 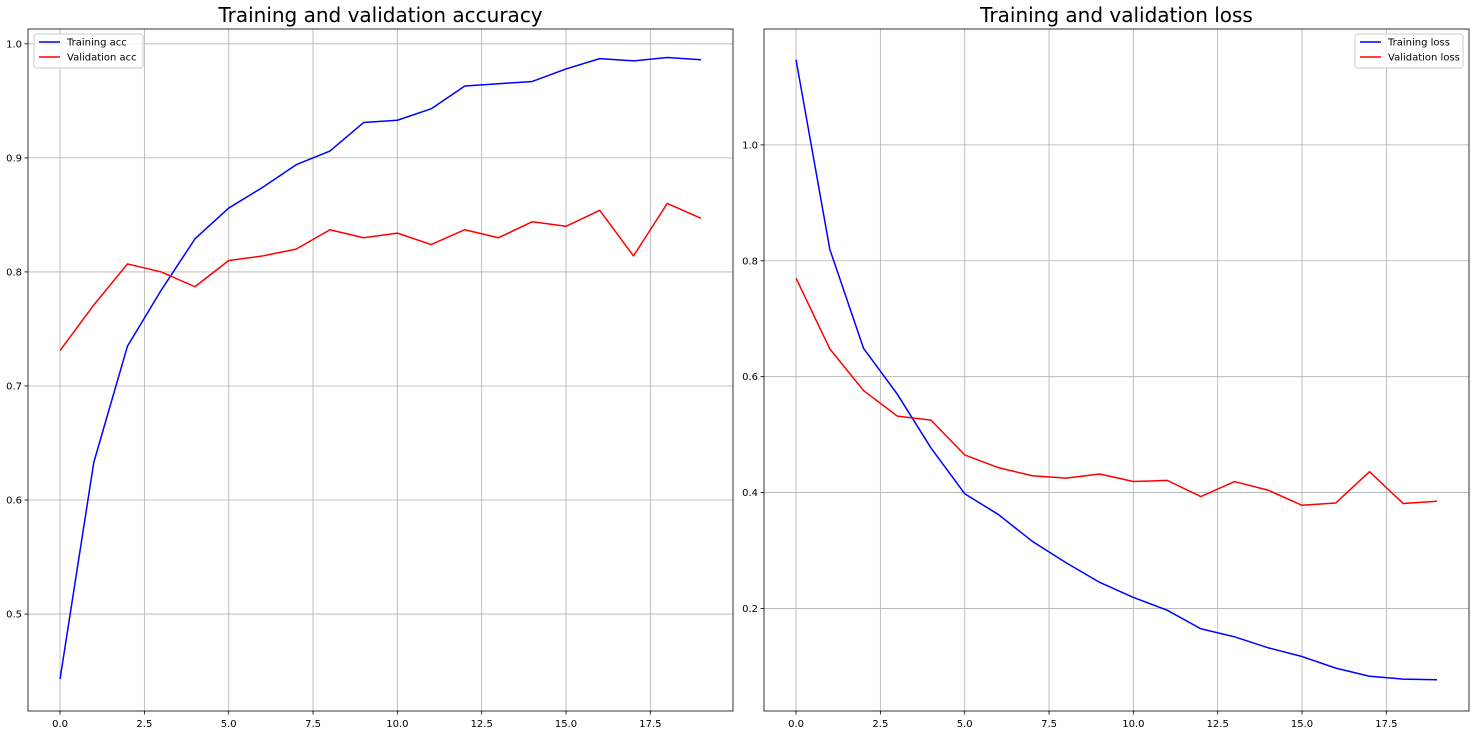 I want to click on legend-label: Training loss, so click(x=1418, y=43).